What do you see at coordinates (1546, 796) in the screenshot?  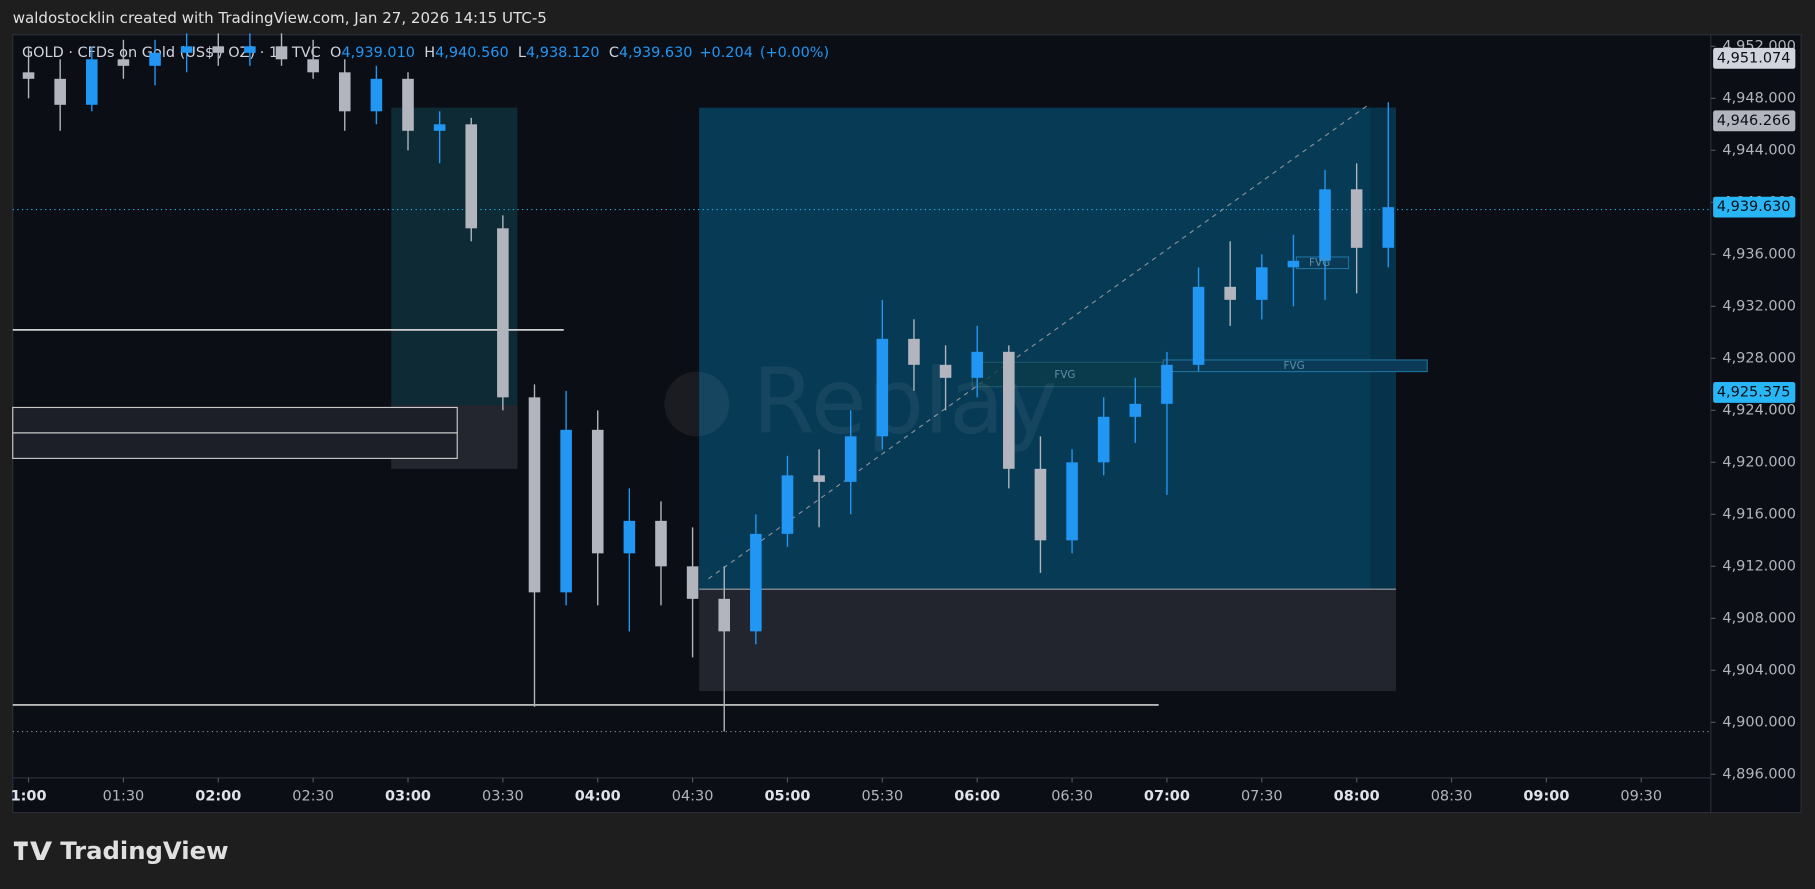 I see `x-tick-label: 09:00` at bounding box center [1546, 796].